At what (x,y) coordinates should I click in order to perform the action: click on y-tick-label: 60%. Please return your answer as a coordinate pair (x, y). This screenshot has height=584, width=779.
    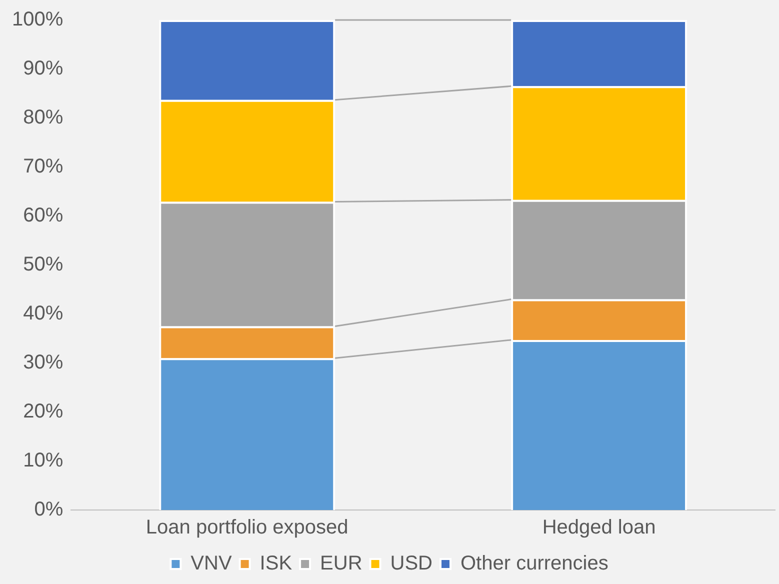
    Looking at the image, I should click on (43, 215).